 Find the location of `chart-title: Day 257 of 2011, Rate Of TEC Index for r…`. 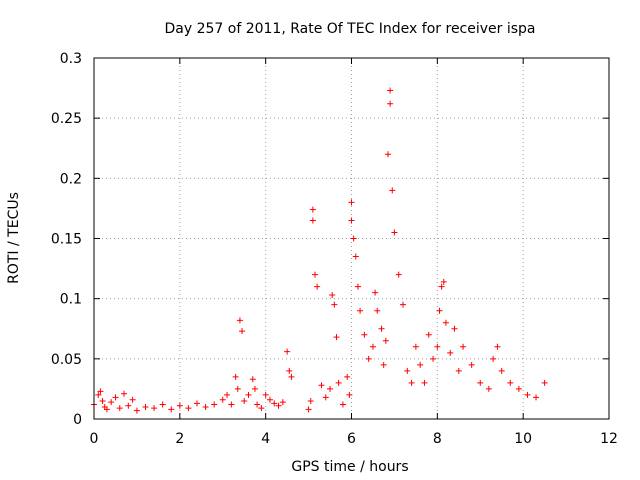

chart-title: Day 257 of 2011, Rate Of TEC Index for r… is located at coordinates (349, 29).